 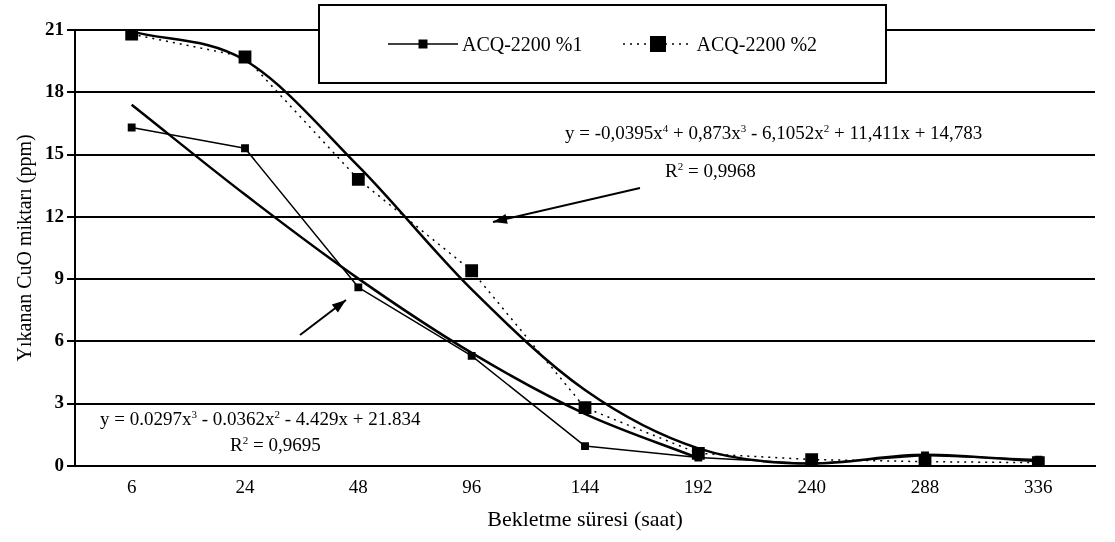 What do you see at coordinates (54, 91) in the screenshot?
I see `y-tick-label: 18` at bounding box center [54, 91].